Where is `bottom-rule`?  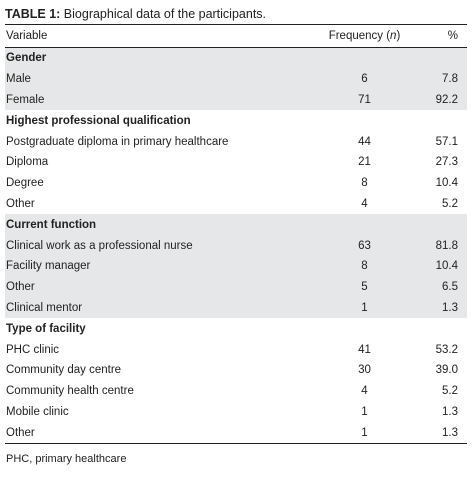 bottom-rule is located at coordinates (236, 444).